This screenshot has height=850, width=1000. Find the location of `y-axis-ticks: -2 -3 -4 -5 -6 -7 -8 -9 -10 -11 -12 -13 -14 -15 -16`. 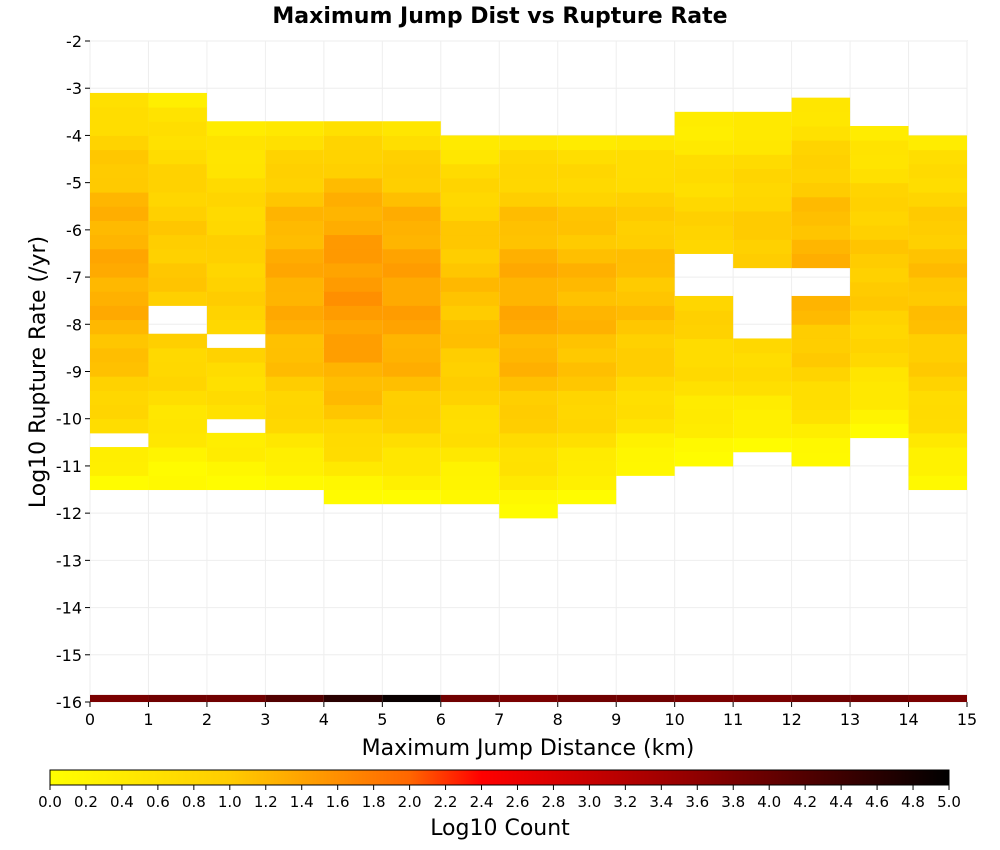

y-axis-ticks: -2 -3 -4 -5 -6 -7 -8 -9 -10 -11 -12 -13 -14 -15 -16 is located at coordinates (73, 372).